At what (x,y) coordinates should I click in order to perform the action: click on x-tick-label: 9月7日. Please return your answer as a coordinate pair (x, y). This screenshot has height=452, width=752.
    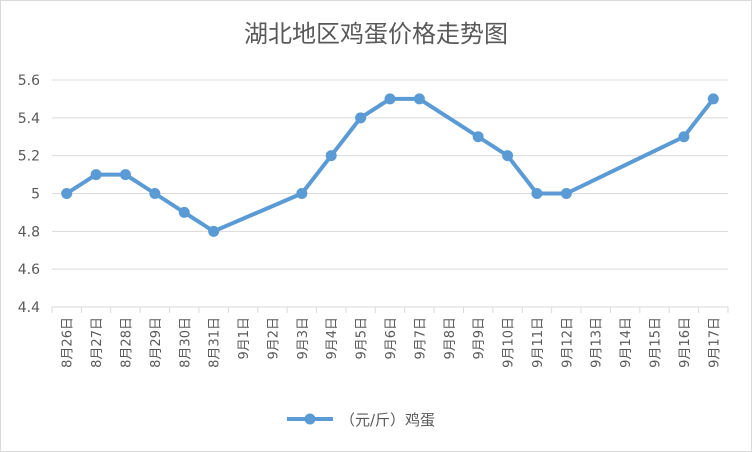
    Looking at the image, I should click on (420, 338).